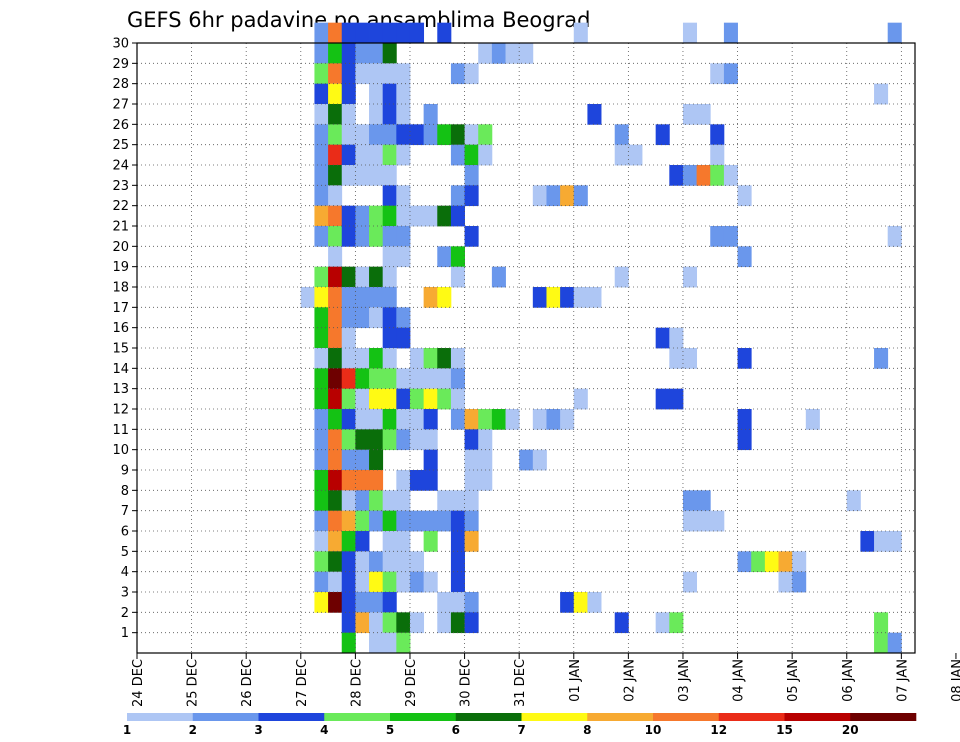 Image resolution: width=960 pixels, height=742 pixels. I want to click on x-tick-label: 24 DEC, so click(138, 683).